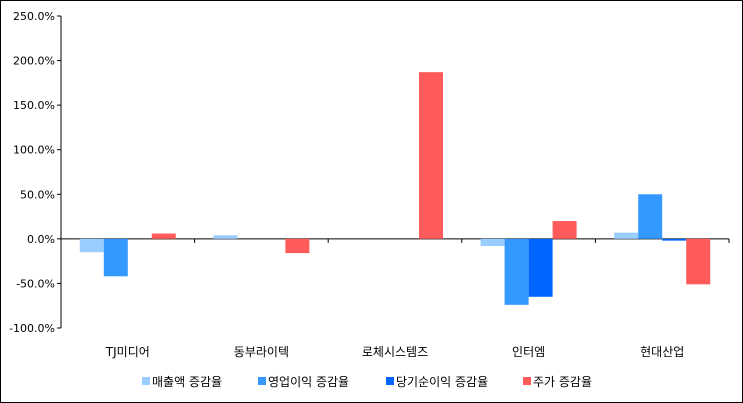 The width and height of the screenshot is (743, 403). What do you see at coordinates (562, 382) in the screenshot?
I see `legend-label: 주가 증감율` at bounding box center [562, 382].